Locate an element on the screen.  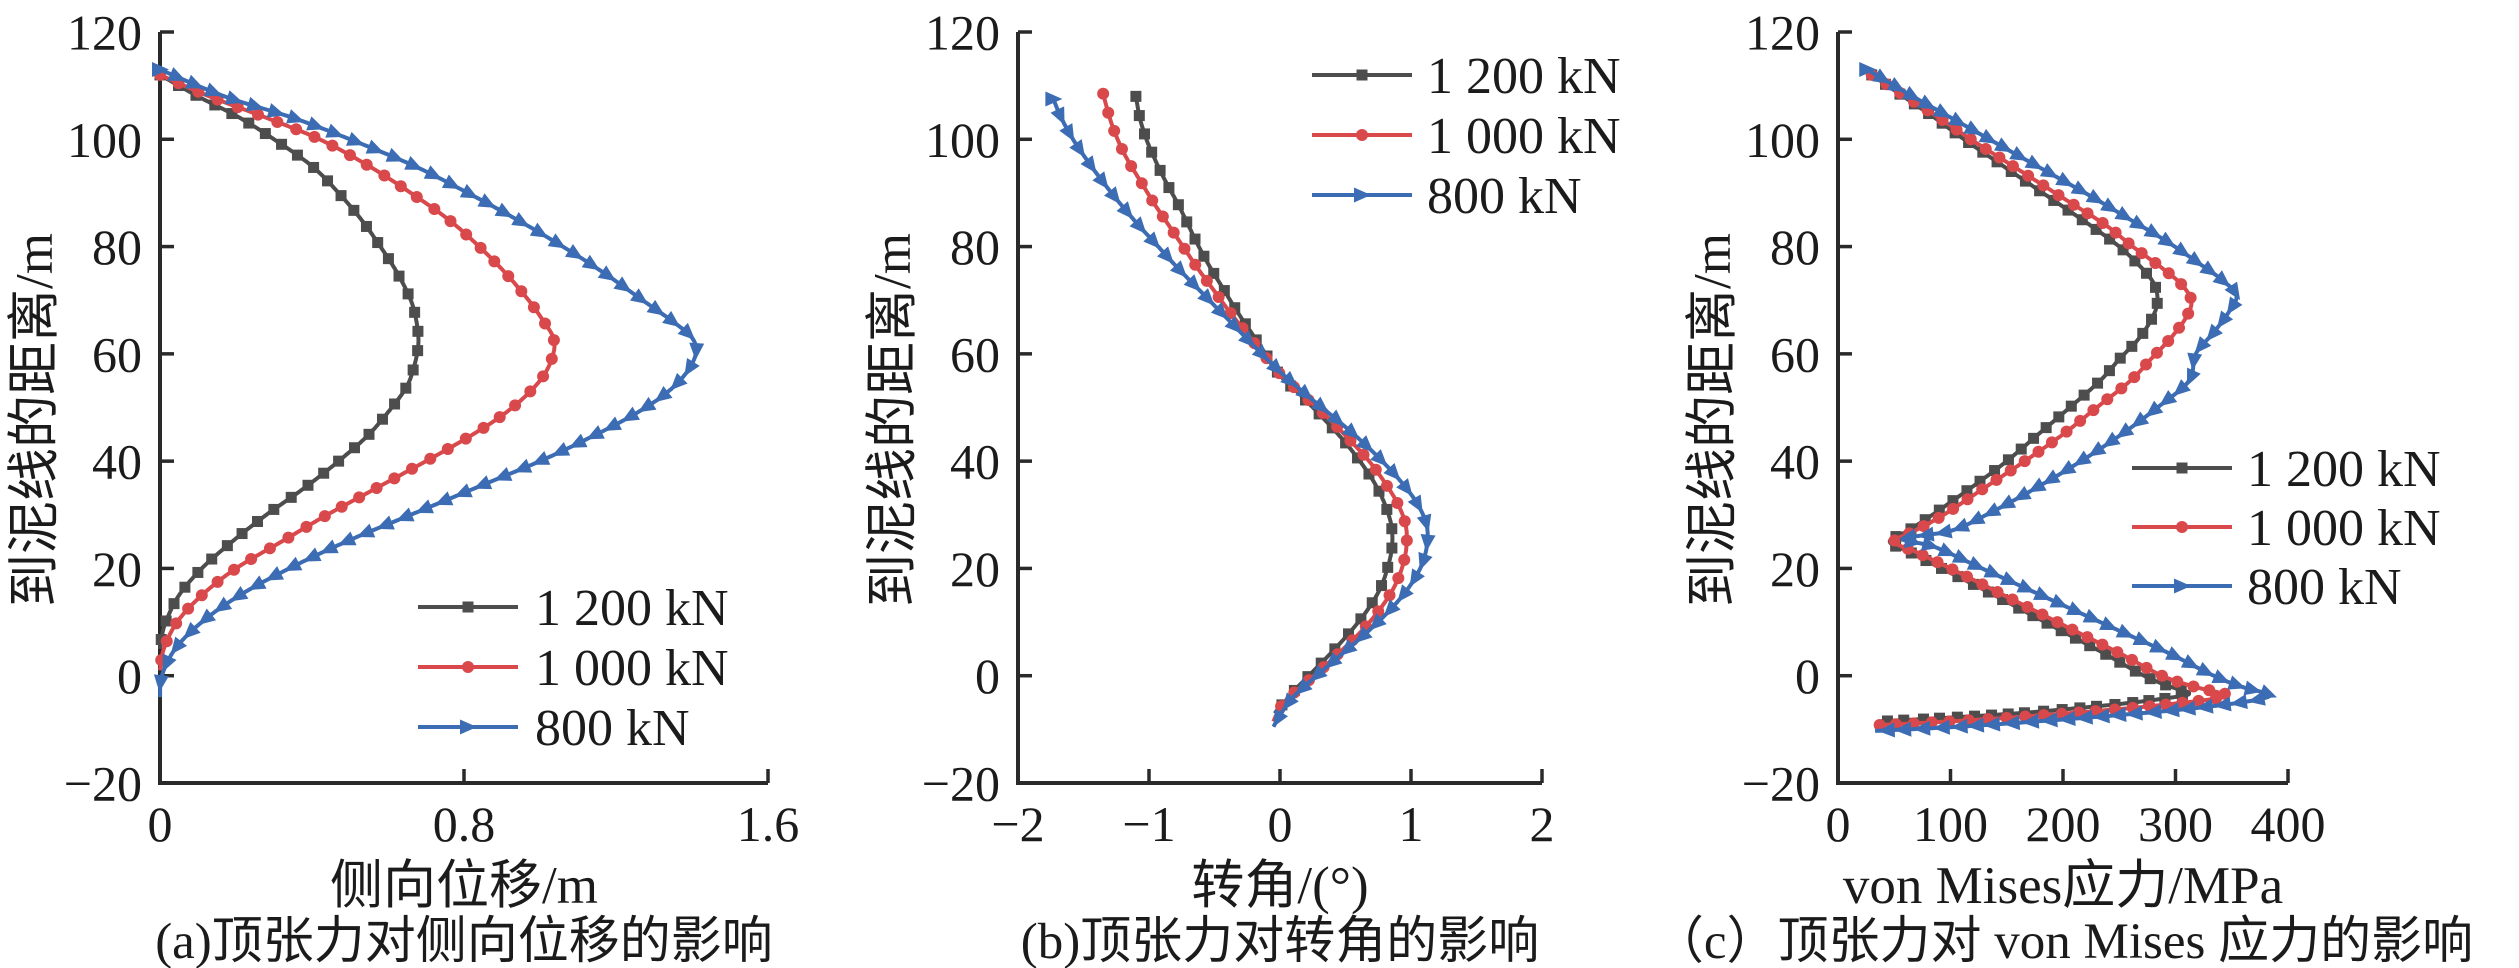
panel-b-x-tick-label: 1 is located at coordinates (1411, 824).